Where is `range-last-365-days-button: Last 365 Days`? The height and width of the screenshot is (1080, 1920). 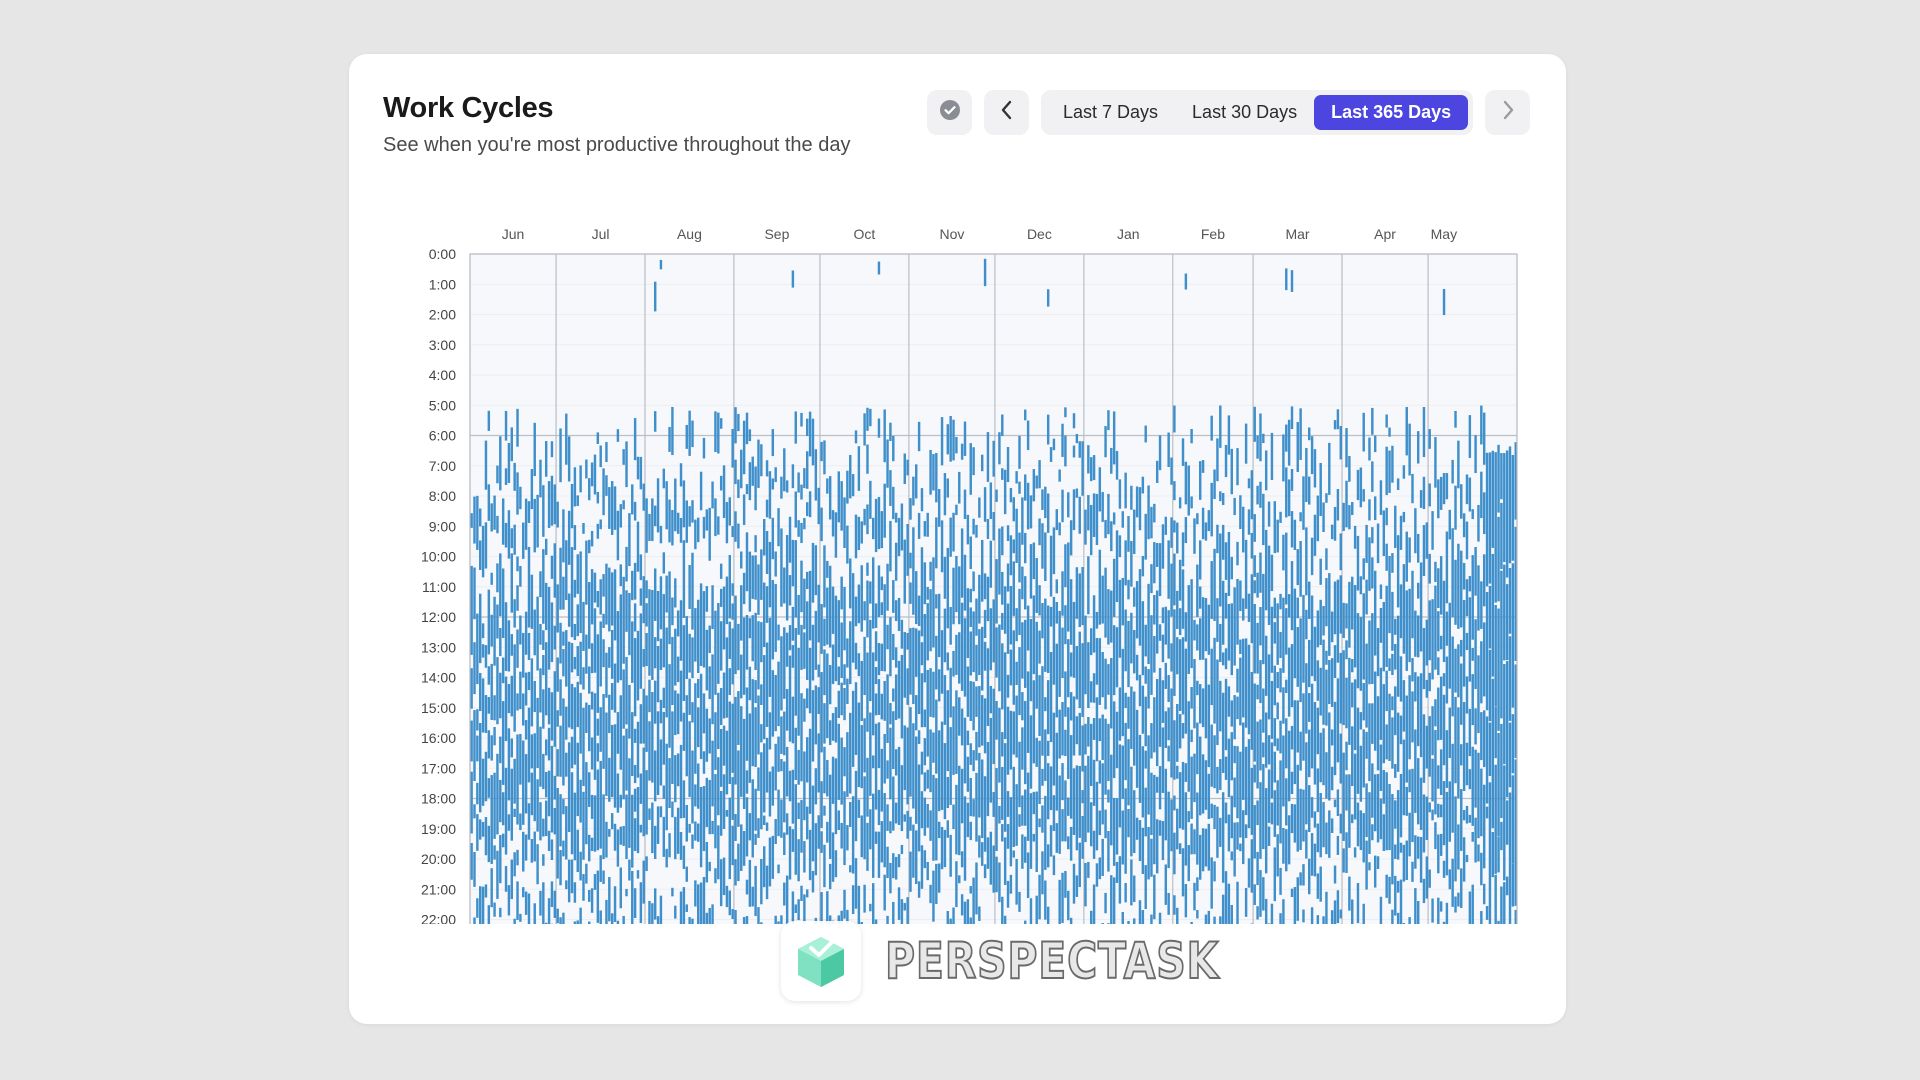
range-last-365-days-button: Last 365 Days is located at coordinates (1391, 112).